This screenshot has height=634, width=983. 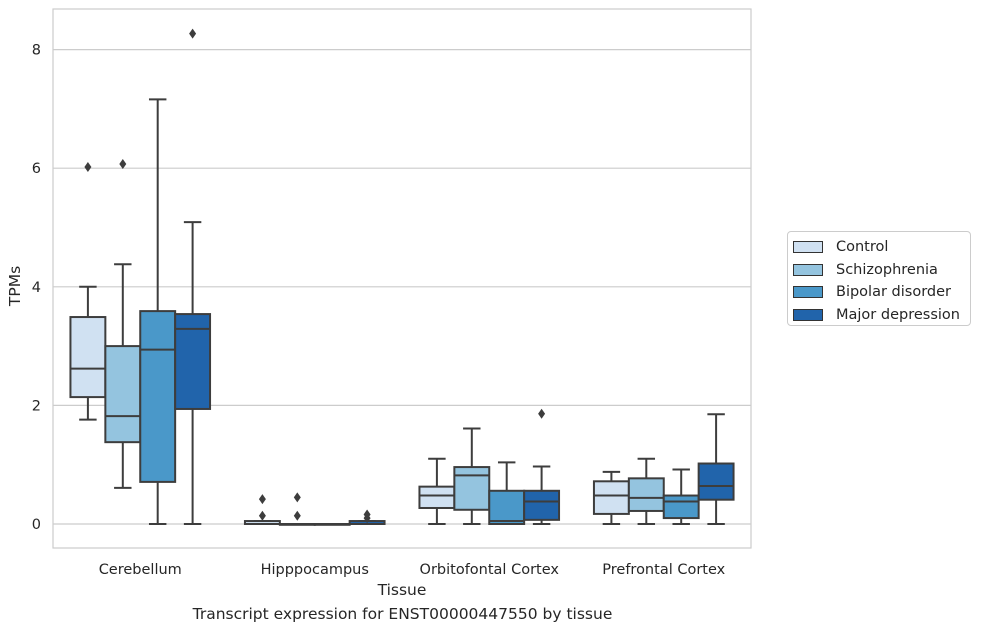 I want to click on y-tick-label: 2, so click(x=36, y=406).